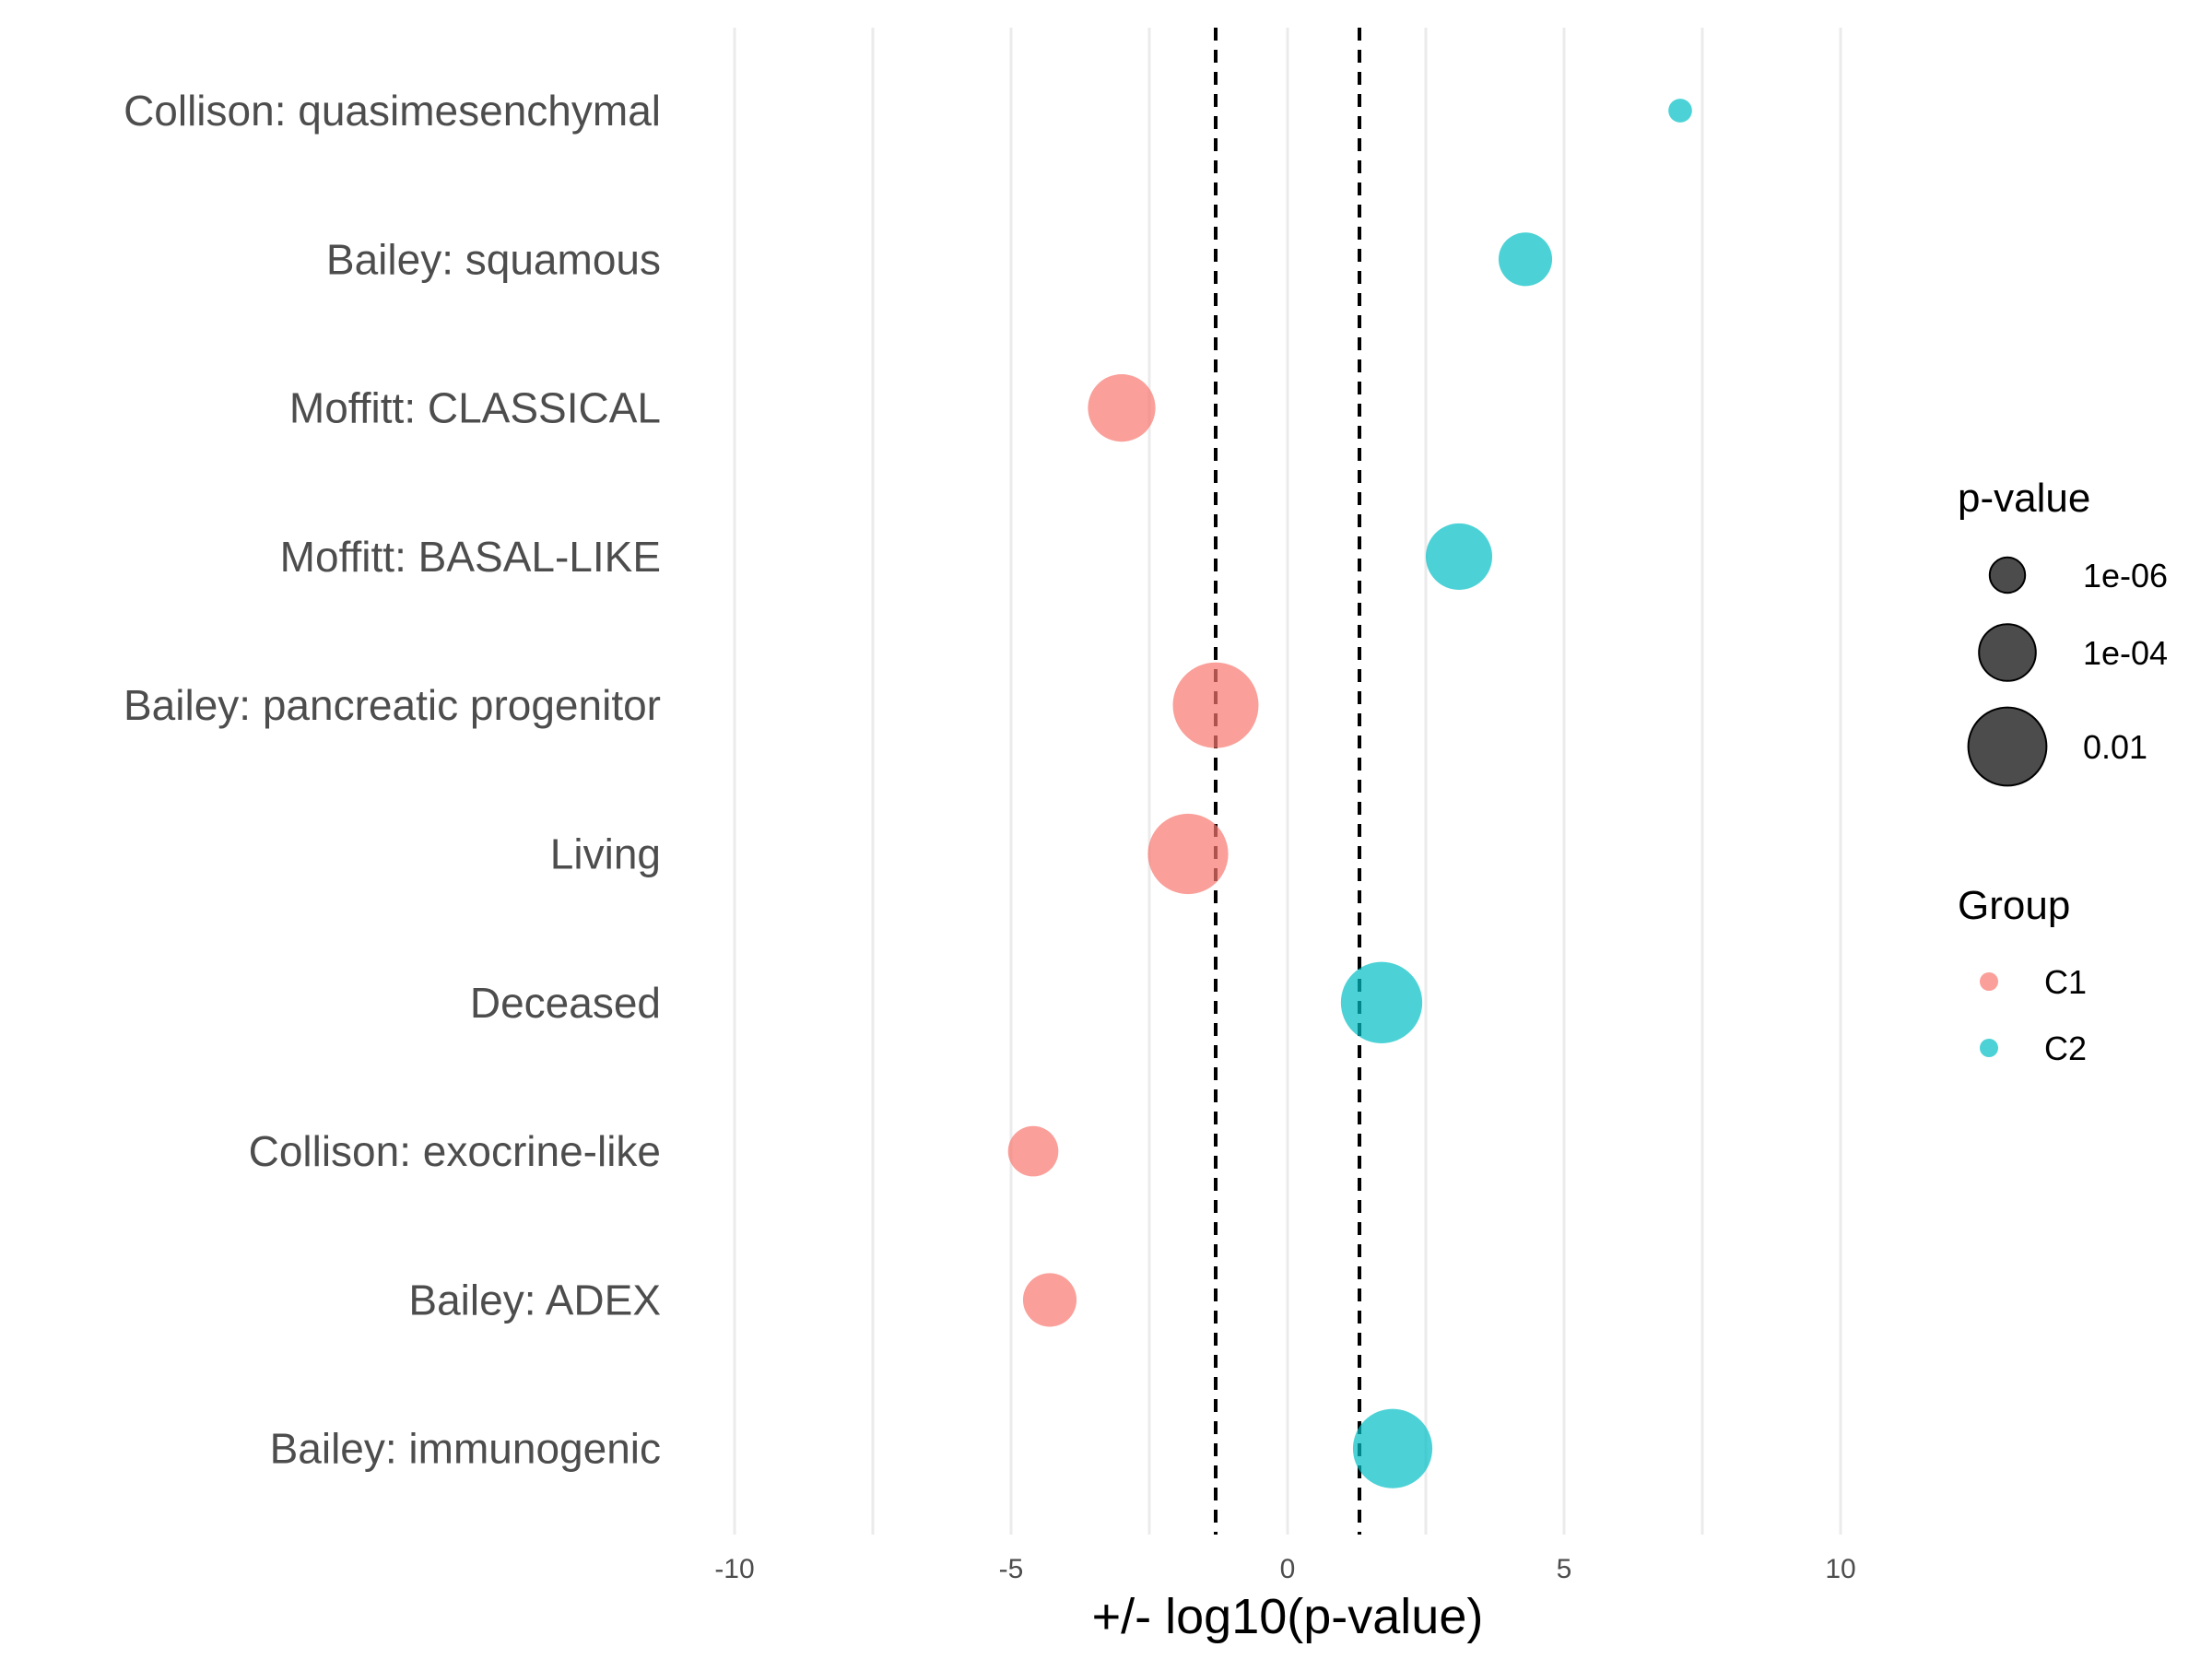  I want to click on x-tick-label: 5, so click(1564, 1569).